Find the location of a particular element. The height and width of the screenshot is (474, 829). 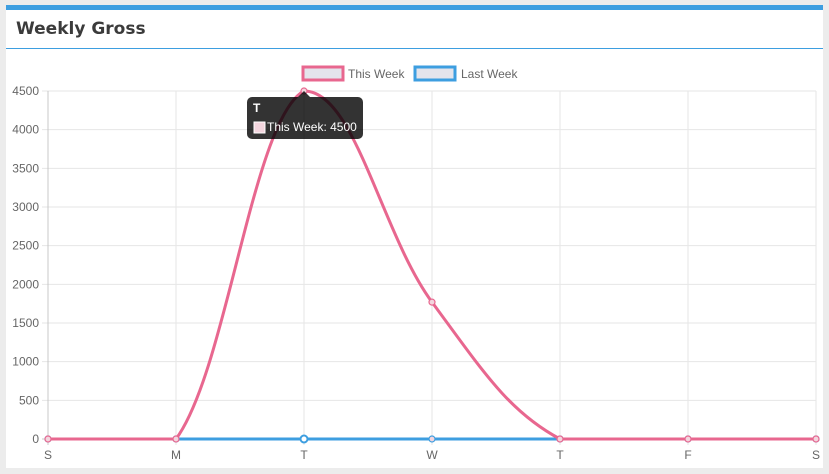

x-tick-label: M is located at coordinates (176, 455).